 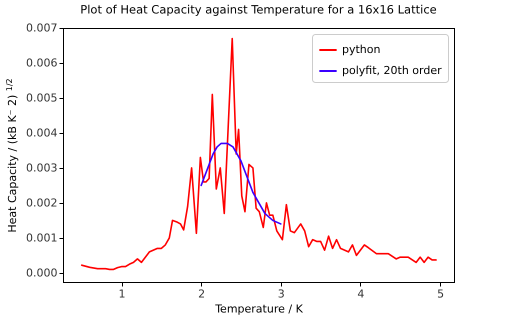 What do you see at coordinates (42, 237) in the screenshot?
I see `y-tick-label: 0.001` at bounding box center [42, 237].